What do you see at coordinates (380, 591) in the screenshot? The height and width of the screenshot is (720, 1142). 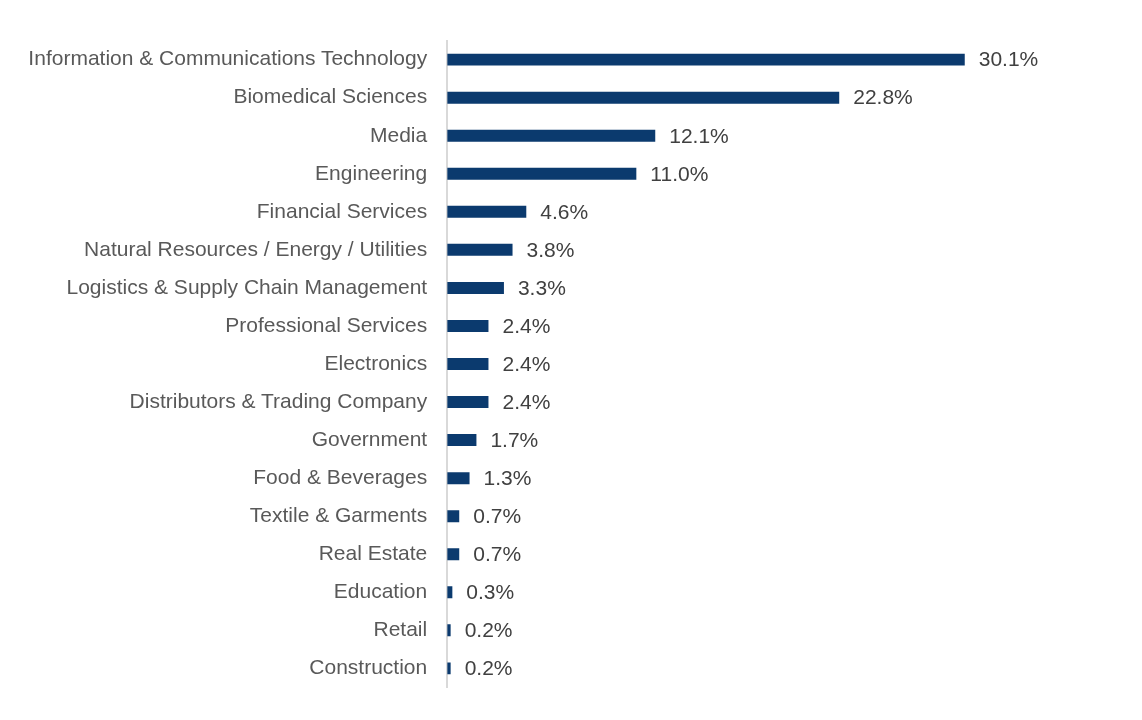 I see `y-tick-label: Education` at bounding box center [380, 591].